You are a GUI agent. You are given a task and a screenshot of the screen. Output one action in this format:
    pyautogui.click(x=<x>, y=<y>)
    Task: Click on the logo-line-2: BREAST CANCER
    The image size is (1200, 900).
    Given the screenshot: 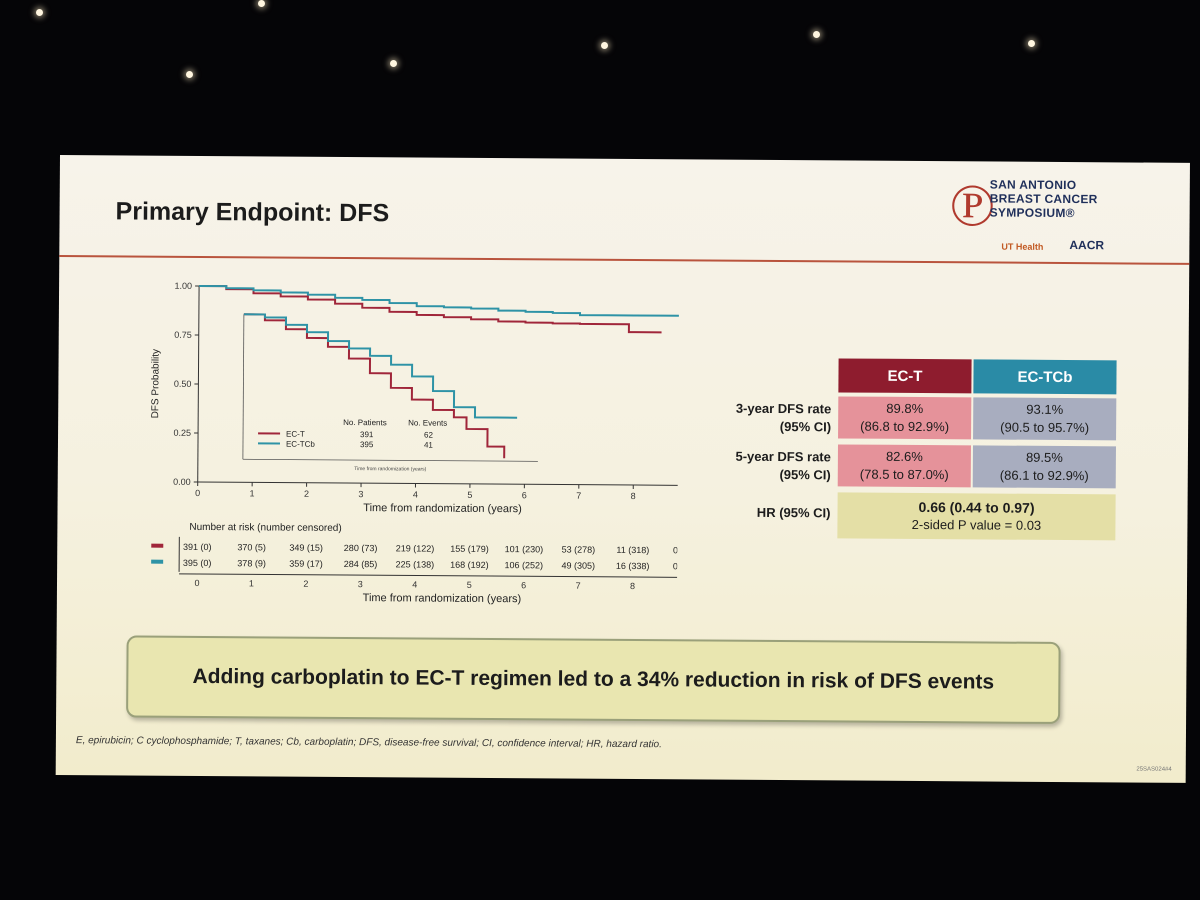 What is the action you would take?
    pyautogui.click(x=1043, y=199)
    